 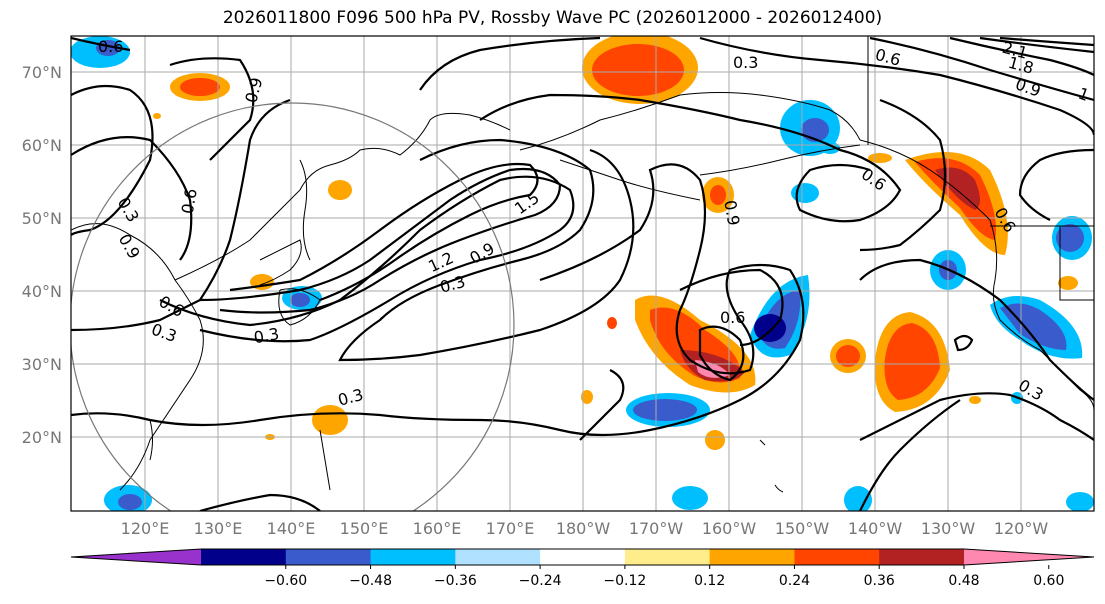 What do you see at coordinates (42, 72) in the screenshot?
I see `lat-label: 70°N` at bounding box center [42, 72].